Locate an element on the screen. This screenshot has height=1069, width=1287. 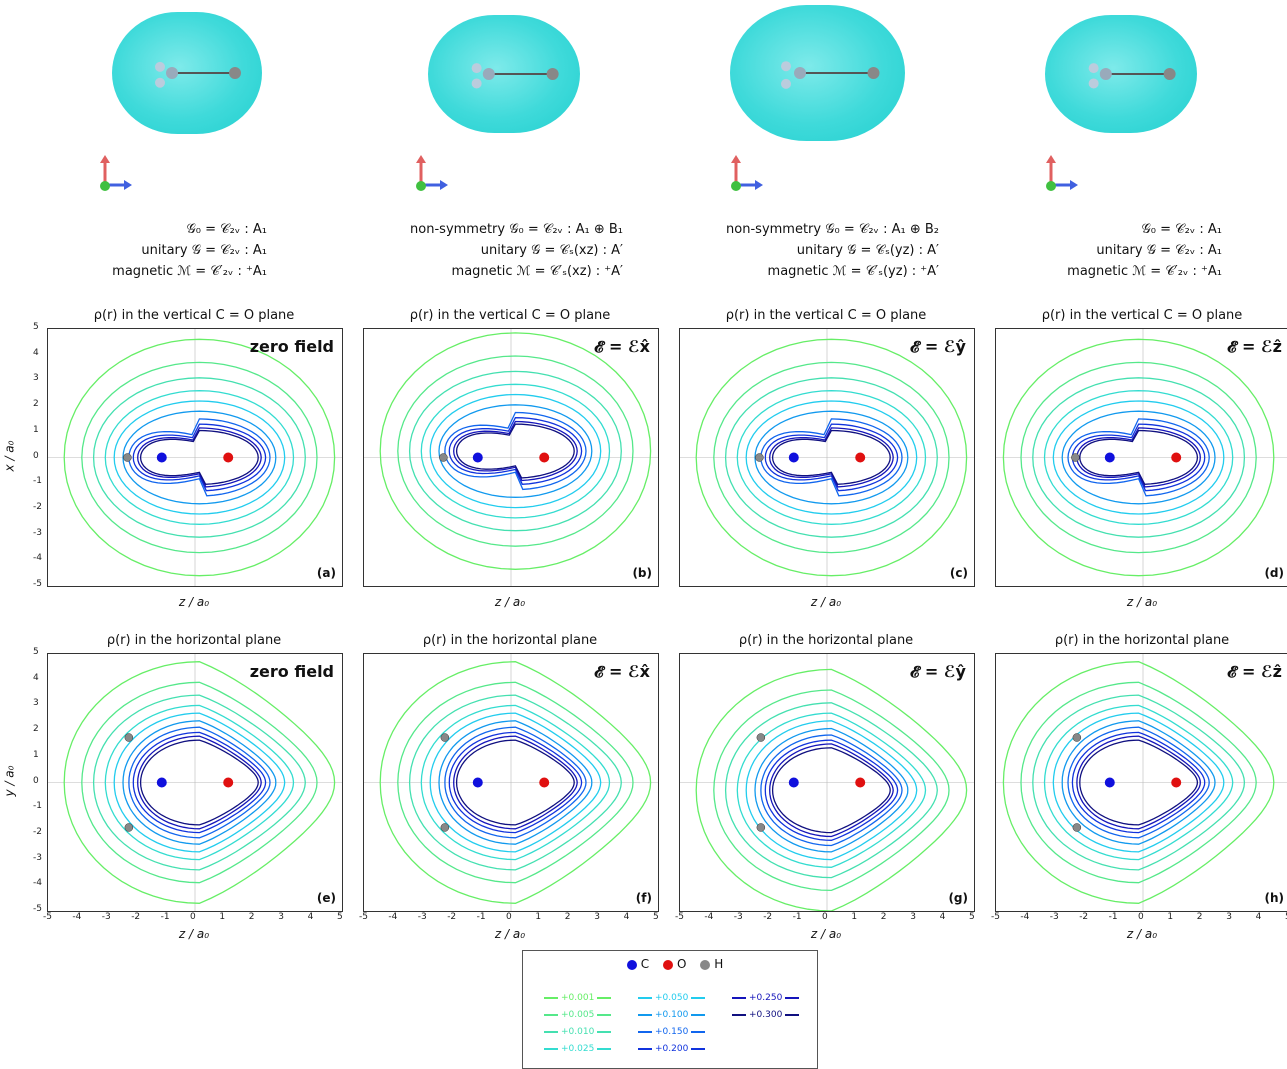
vertical-plane-contour-panel: 𝓔 = ℰx̂ (b) is located at coordinates (511, 457).